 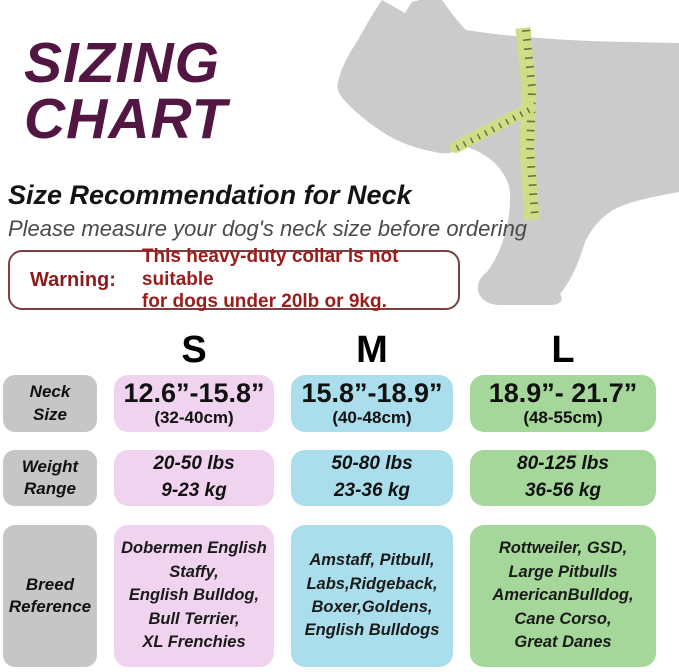 What do you see at coordinates (493, 127) in the screenshot?
I see `measuring-tape-branch` at bounding box center [493, 127].